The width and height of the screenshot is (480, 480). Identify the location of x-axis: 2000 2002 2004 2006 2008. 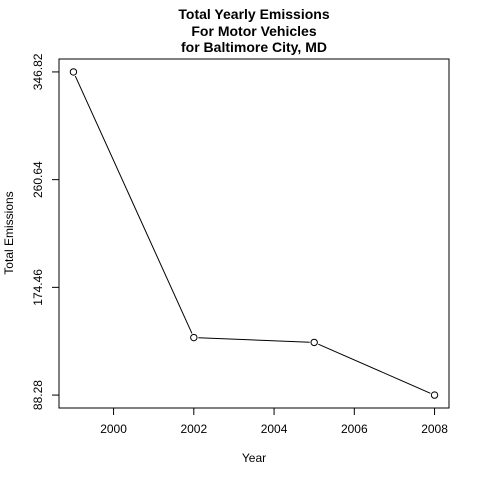
(274, 422).